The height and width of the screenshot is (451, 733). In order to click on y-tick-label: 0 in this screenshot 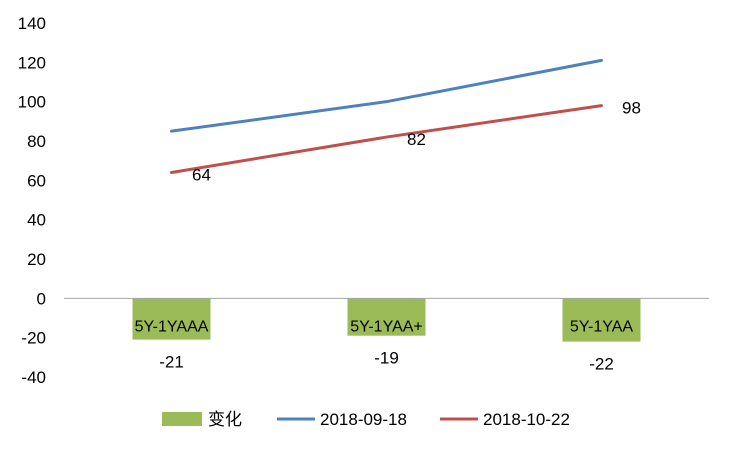, I will do `click(41, 298)`.